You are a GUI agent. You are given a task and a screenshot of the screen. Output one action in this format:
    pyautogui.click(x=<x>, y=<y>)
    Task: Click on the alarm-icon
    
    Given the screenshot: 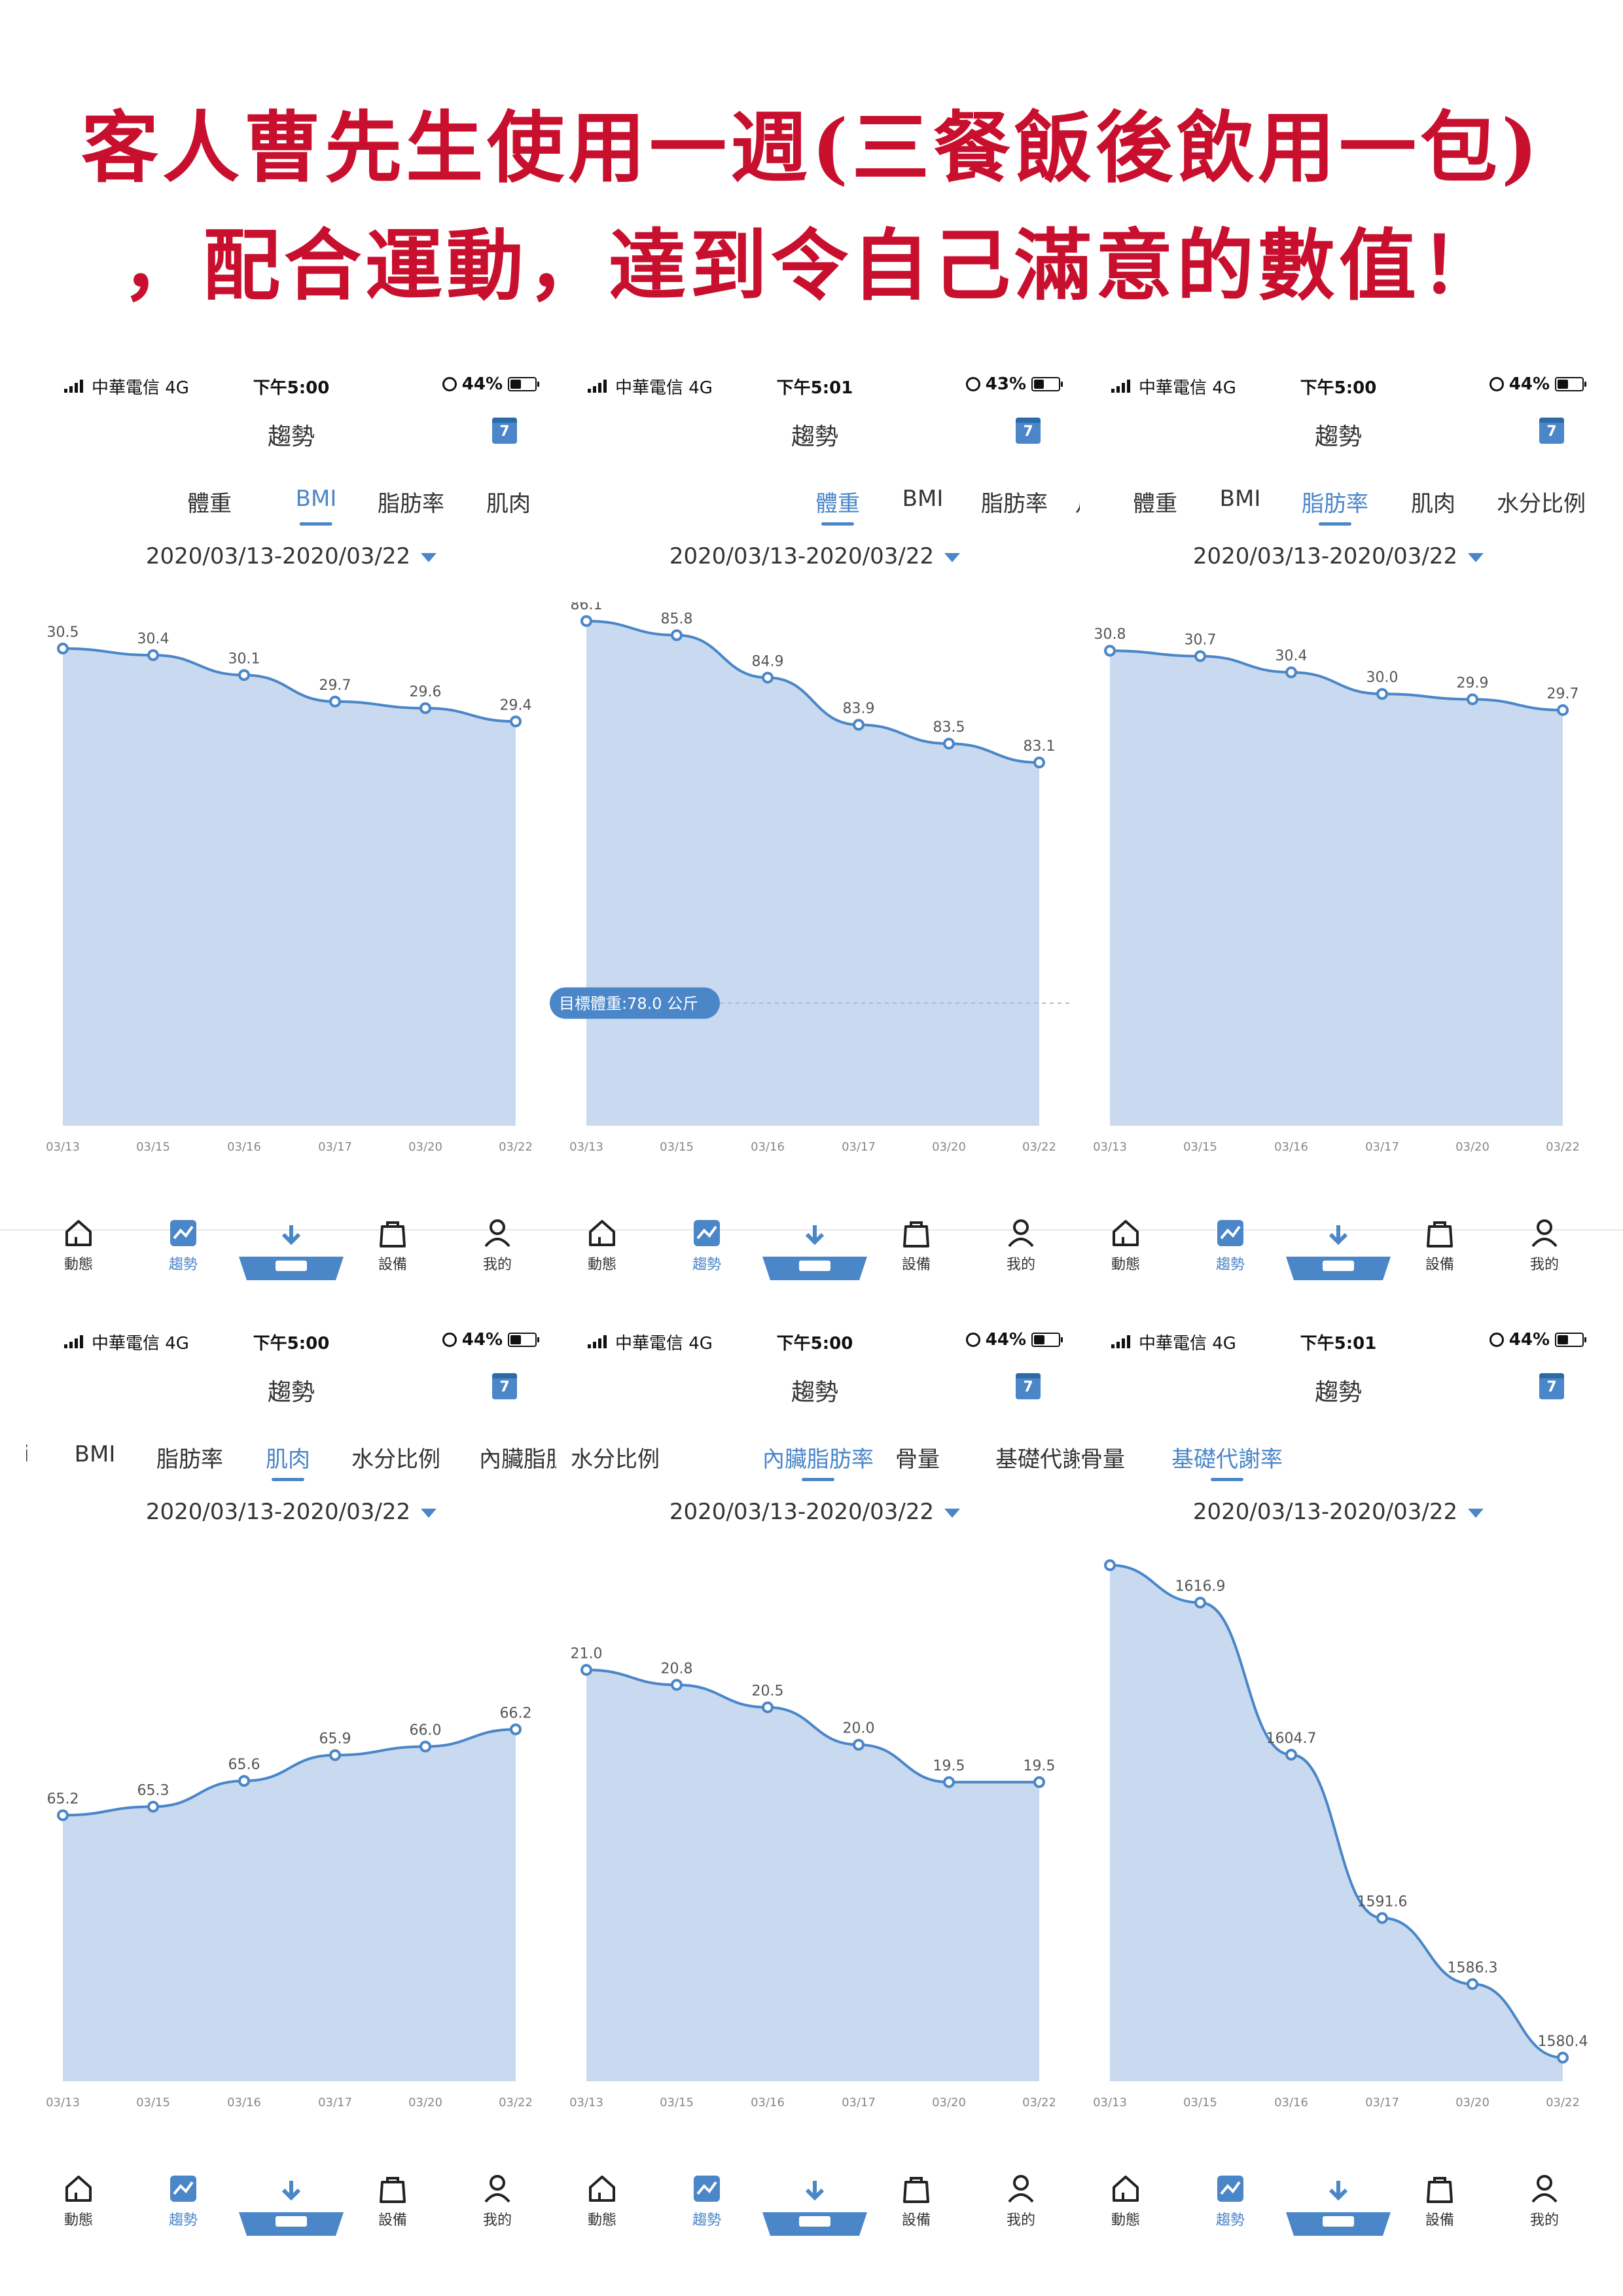 What is the action you would take?
    pyautogui.click(x=1496, y=384)
    